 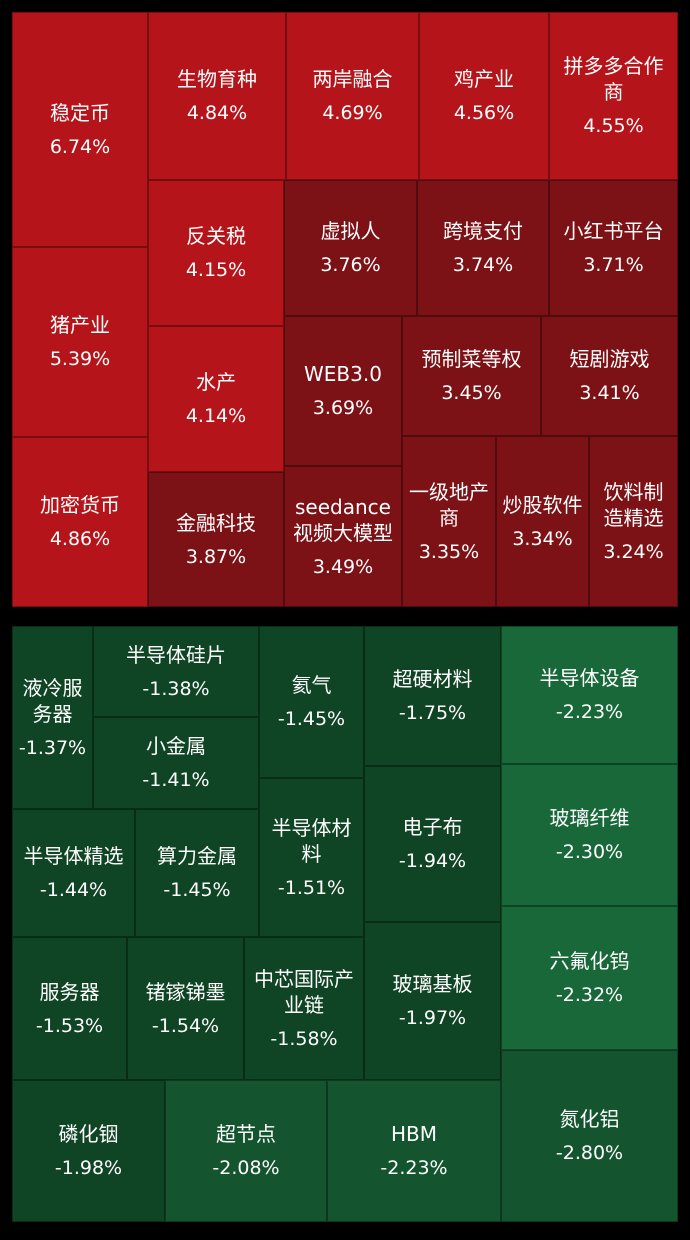 I want to click on sector-tile: 六氟化钨 -2.32%, so click(x=589, y=978).